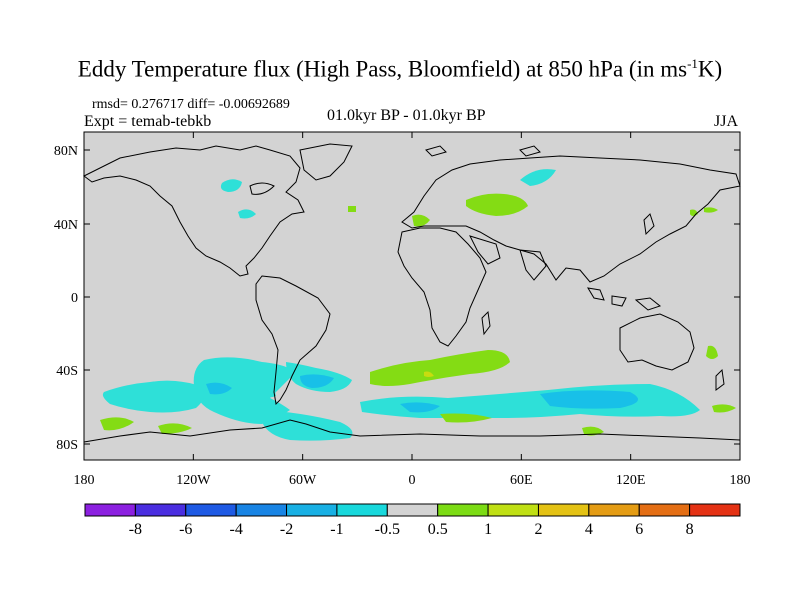 This screenshot has width=800, height=600. Describe the element at coordinates (690, 529) in the screenshot. I see `colorbar-label: 8` at that location.